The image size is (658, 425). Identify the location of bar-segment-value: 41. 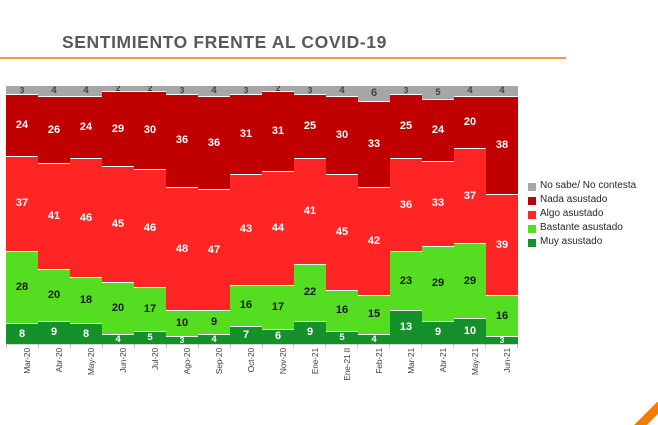
(310, 211).